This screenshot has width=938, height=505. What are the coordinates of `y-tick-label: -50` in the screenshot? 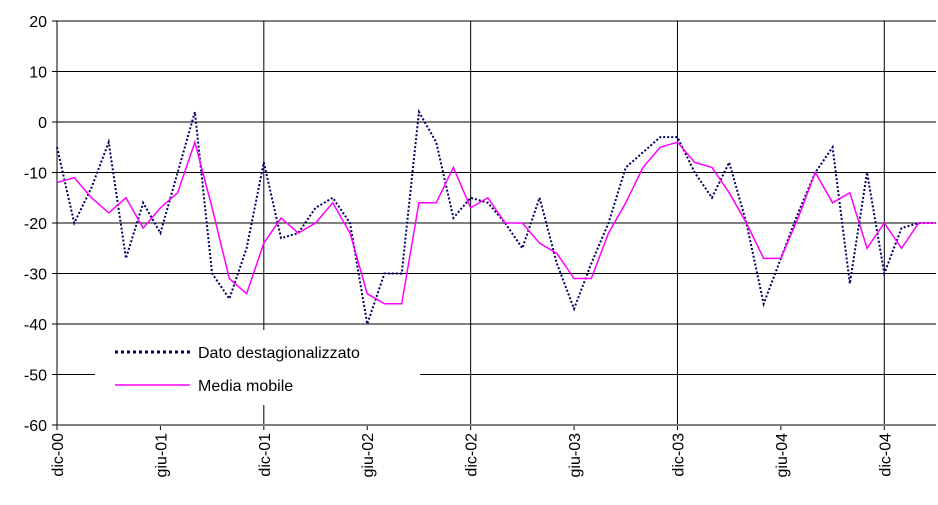 It's located at (35, 376).